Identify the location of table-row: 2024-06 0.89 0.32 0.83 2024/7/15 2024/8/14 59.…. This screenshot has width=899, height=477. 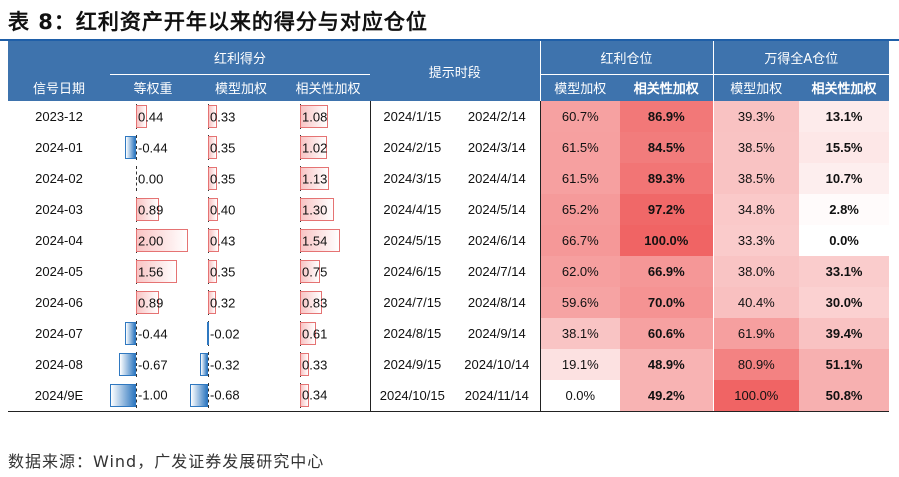
(449, 302).